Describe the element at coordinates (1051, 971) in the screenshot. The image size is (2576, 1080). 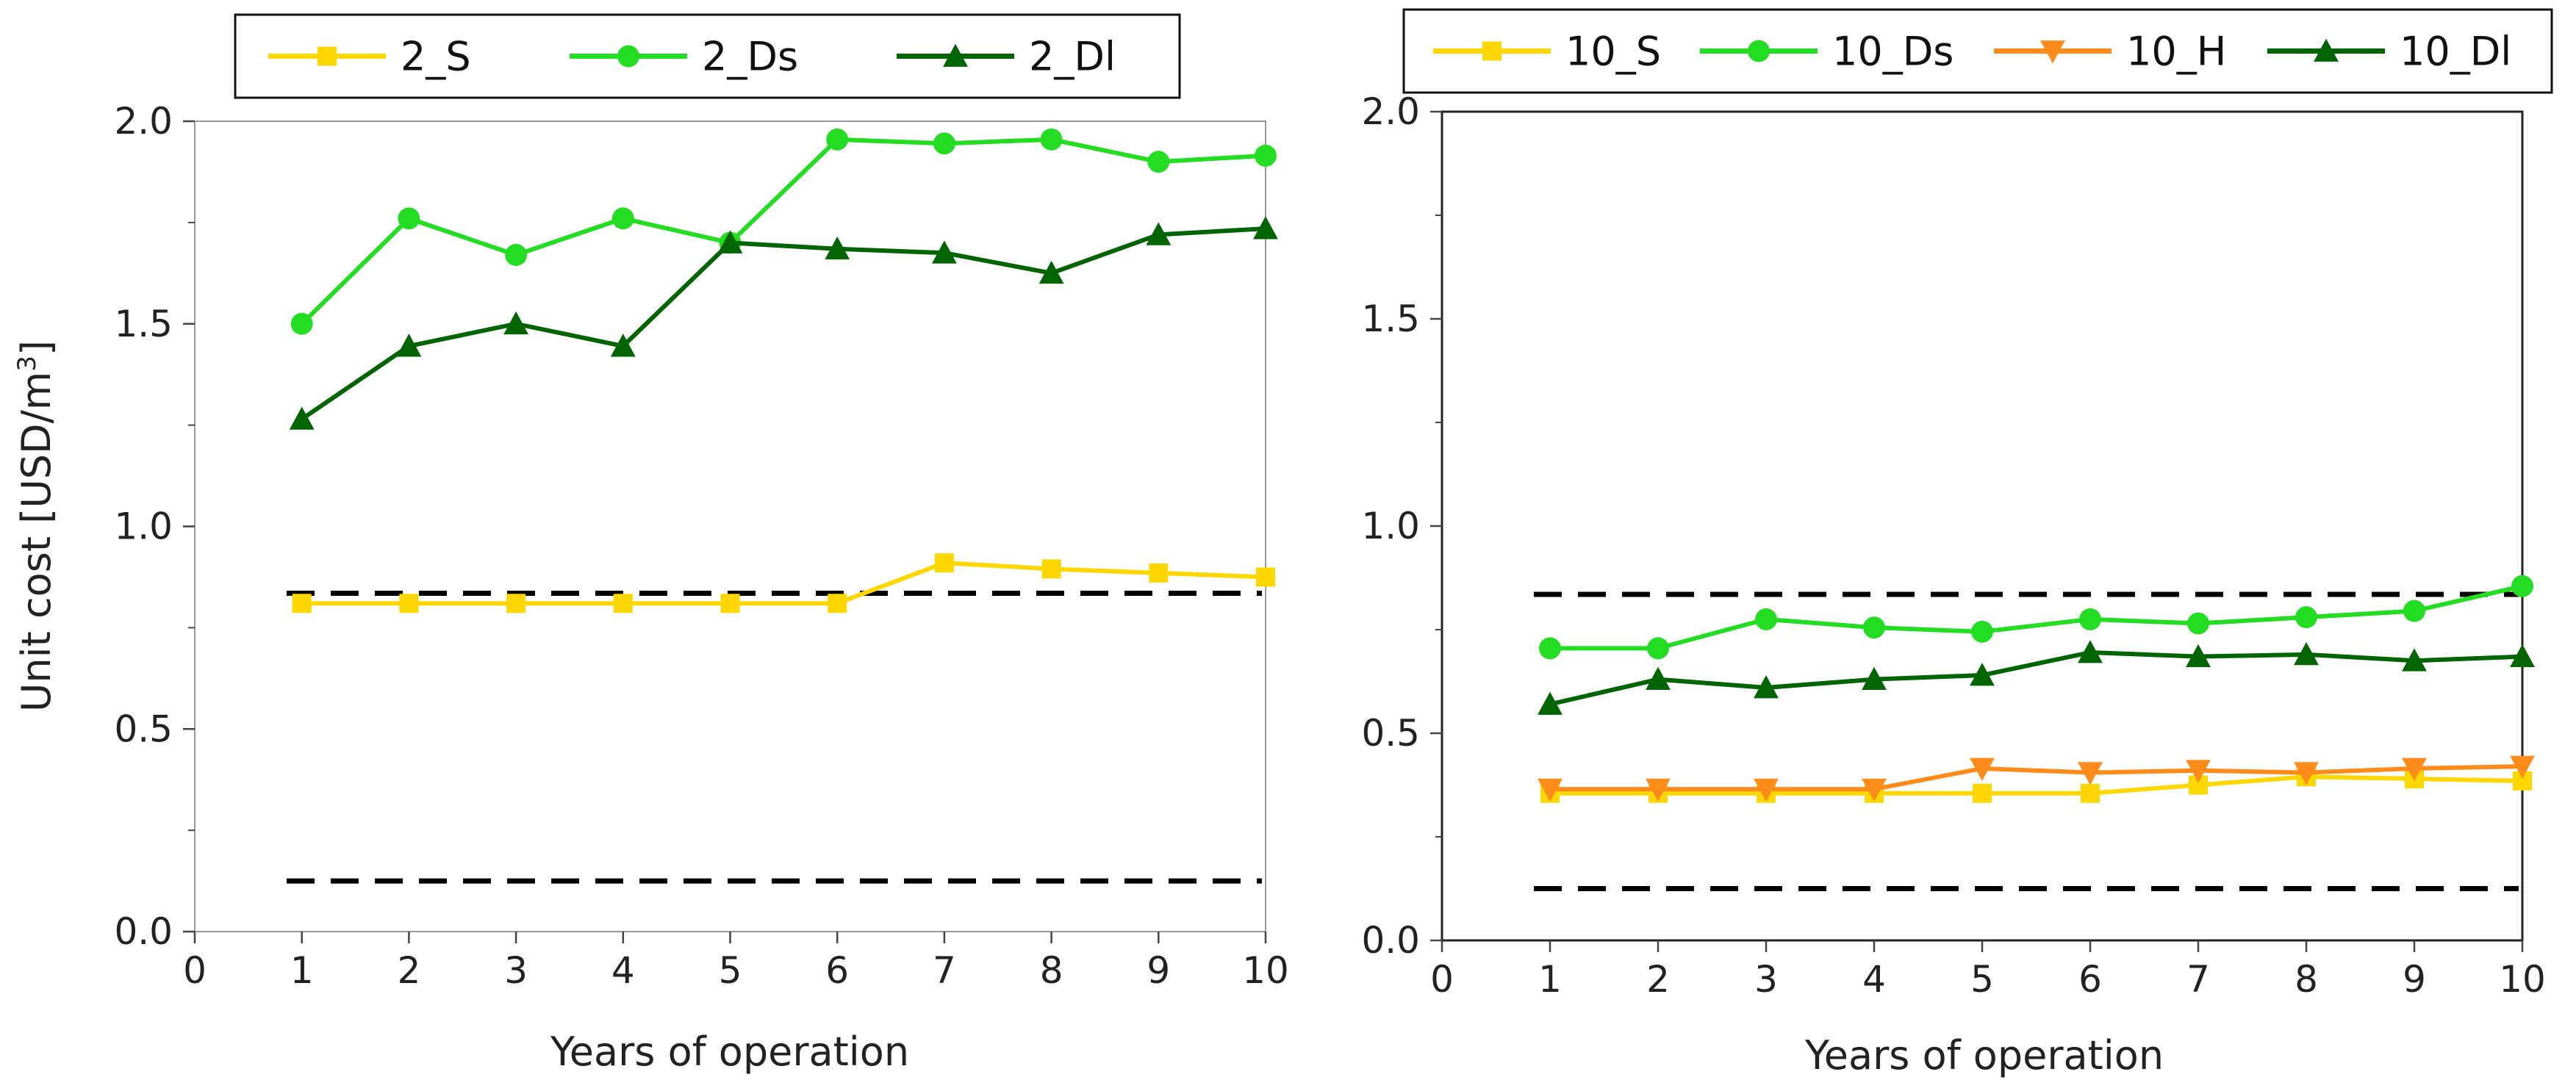
I see `x-tick-label: 8` at that location.